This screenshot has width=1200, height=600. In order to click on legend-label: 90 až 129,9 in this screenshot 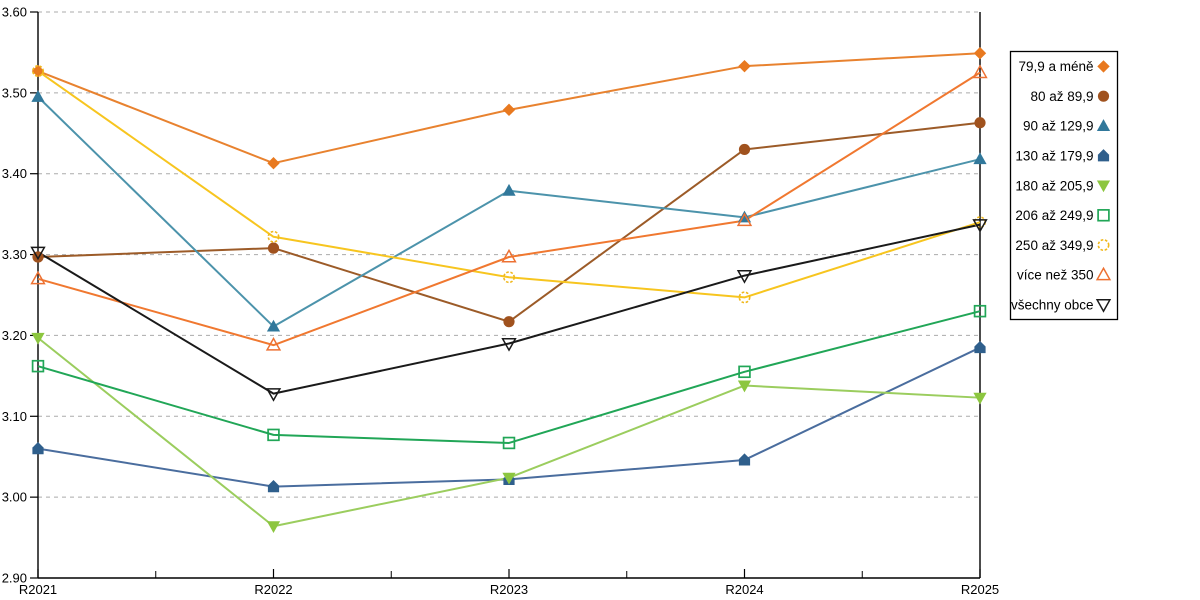, I will do `click(1058, 126)`.